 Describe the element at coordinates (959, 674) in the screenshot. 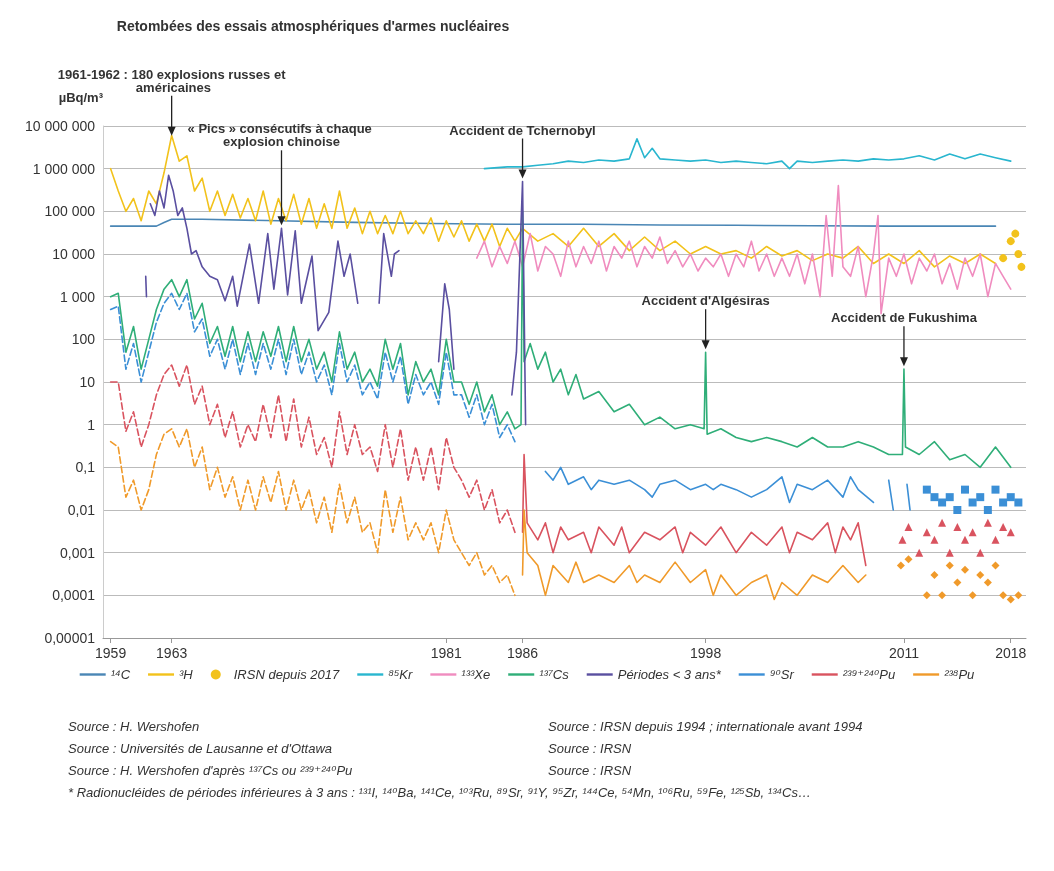

I see `legend-label: ²³⁸Pu` at that location.